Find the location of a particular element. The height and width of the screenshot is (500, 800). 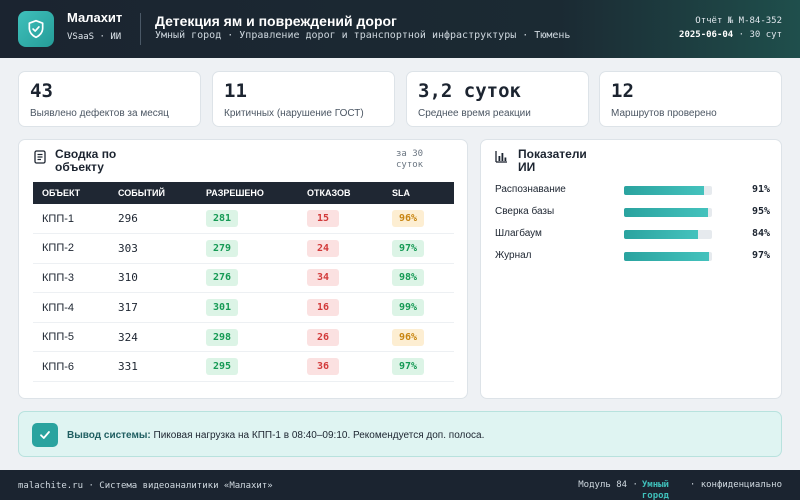

cell-events: 317 is located at coordinates (153, 307).